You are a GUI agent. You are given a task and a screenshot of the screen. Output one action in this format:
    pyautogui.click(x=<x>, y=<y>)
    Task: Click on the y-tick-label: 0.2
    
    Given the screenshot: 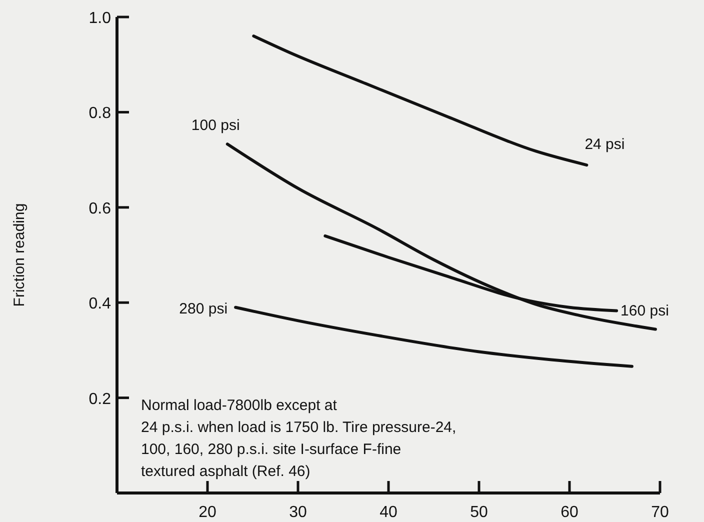 What is the action you would take?
    pyautogui.click(x=100, y=399)
    